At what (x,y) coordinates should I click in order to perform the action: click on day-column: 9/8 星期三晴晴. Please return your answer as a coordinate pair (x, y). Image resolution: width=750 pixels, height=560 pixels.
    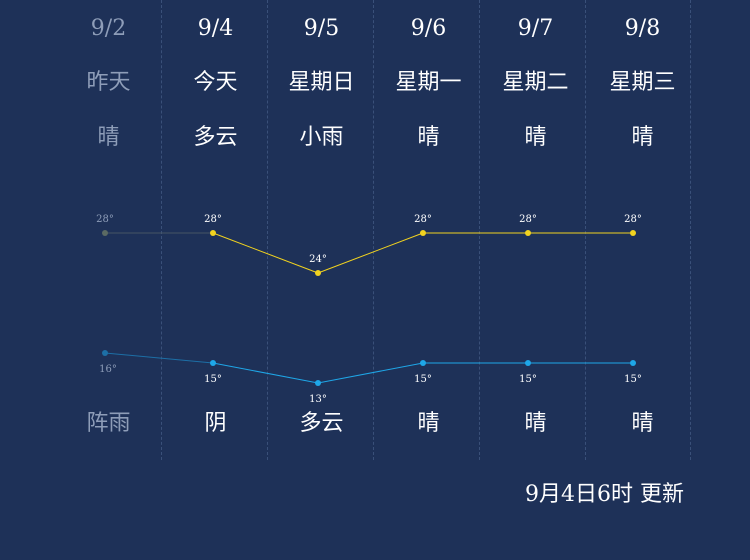
    Looking at the image, I should click on (642, 230).